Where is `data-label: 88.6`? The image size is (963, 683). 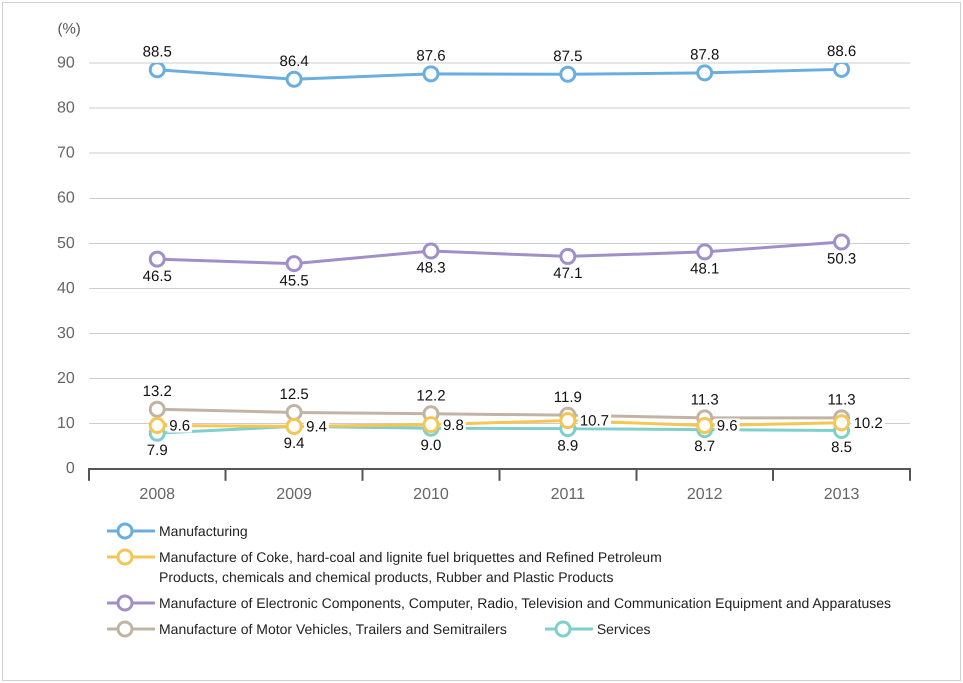
data-label: 88.6 is located at coordinates (841, 51).